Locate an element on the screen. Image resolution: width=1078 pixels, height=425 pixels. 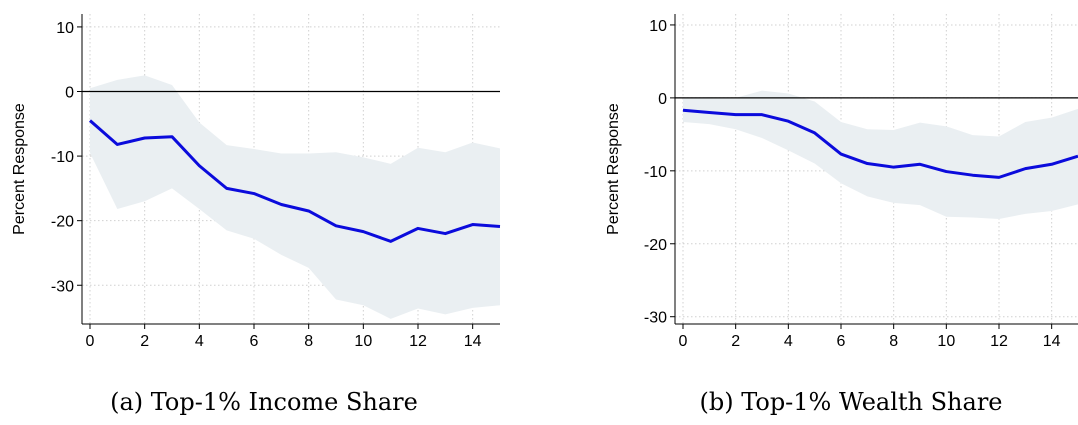
panel-caption: (b) Top-1% Wealth Share is located at coordinates (851, 402).